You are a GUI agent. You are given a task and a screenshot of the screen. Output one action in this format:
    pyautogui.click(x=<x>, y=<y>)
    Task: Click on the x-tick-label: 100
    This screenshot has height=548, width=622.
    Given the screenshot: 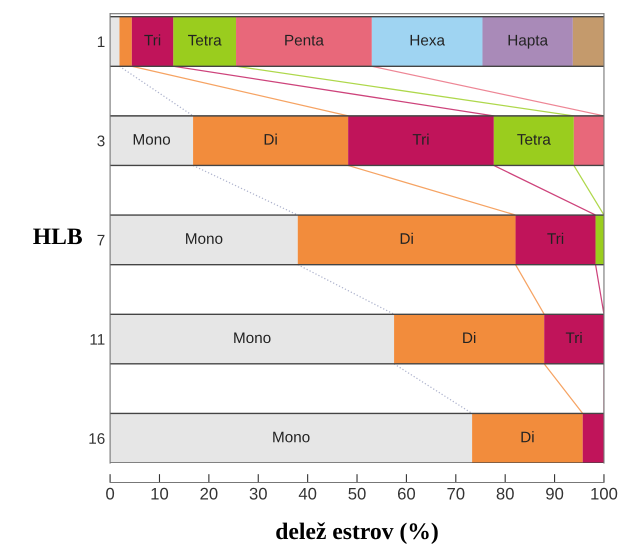 What is the action you would take?
    pyautogui.click(x=604, y=494)
    